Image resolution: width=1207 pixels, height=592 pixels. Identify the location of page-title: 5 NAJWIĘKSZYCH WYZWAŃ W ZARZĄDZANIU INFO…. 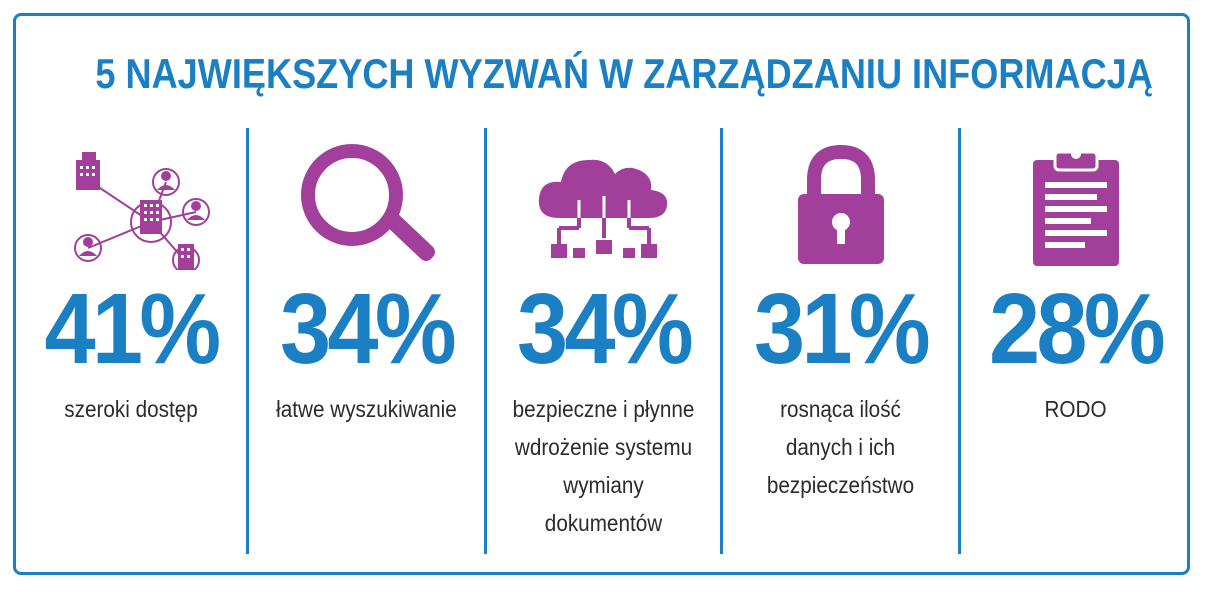
(624, 73).